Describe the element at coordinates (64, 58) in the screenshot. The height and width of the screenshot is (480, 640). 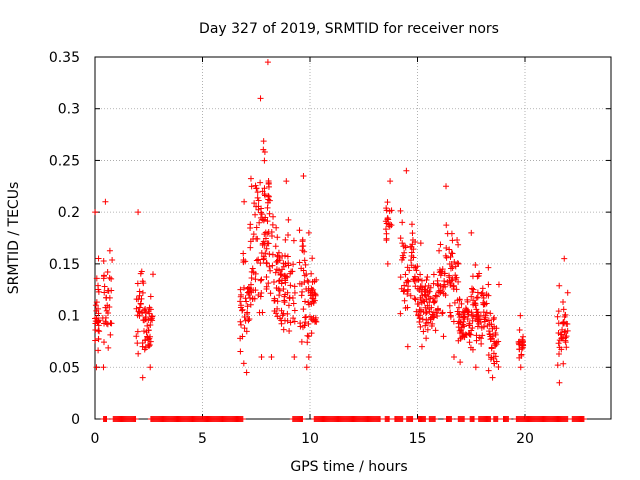
I see `y-tick-label: 0.35` at that location.